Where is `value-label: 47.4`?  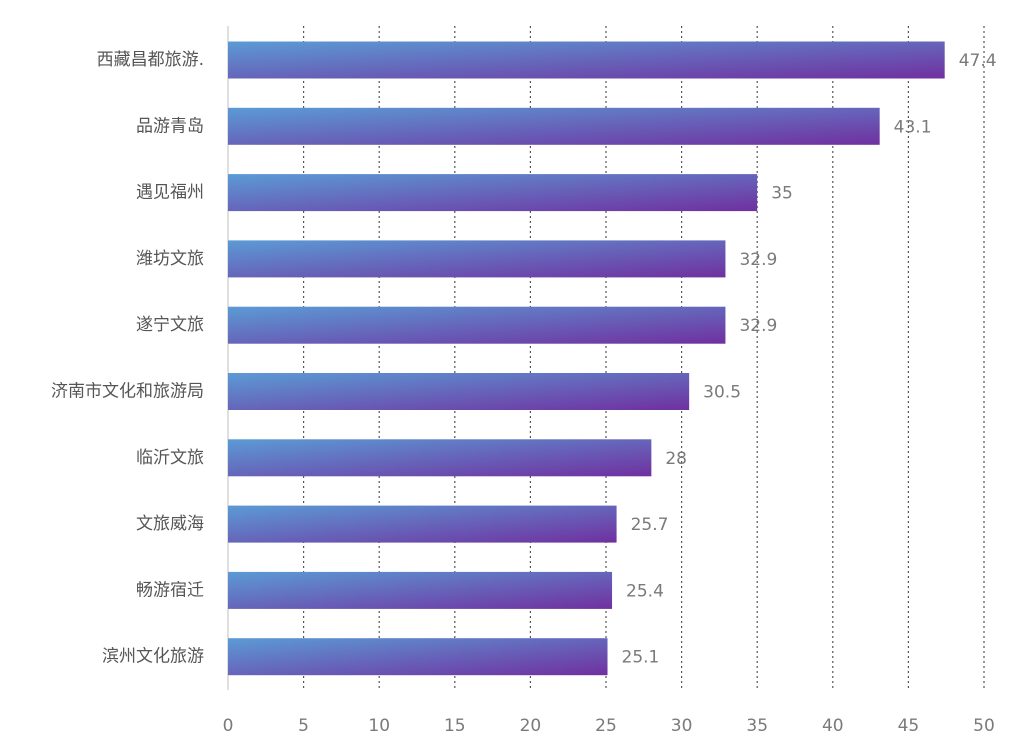 value-label: 47.4 is located at coordinates (978, 61).